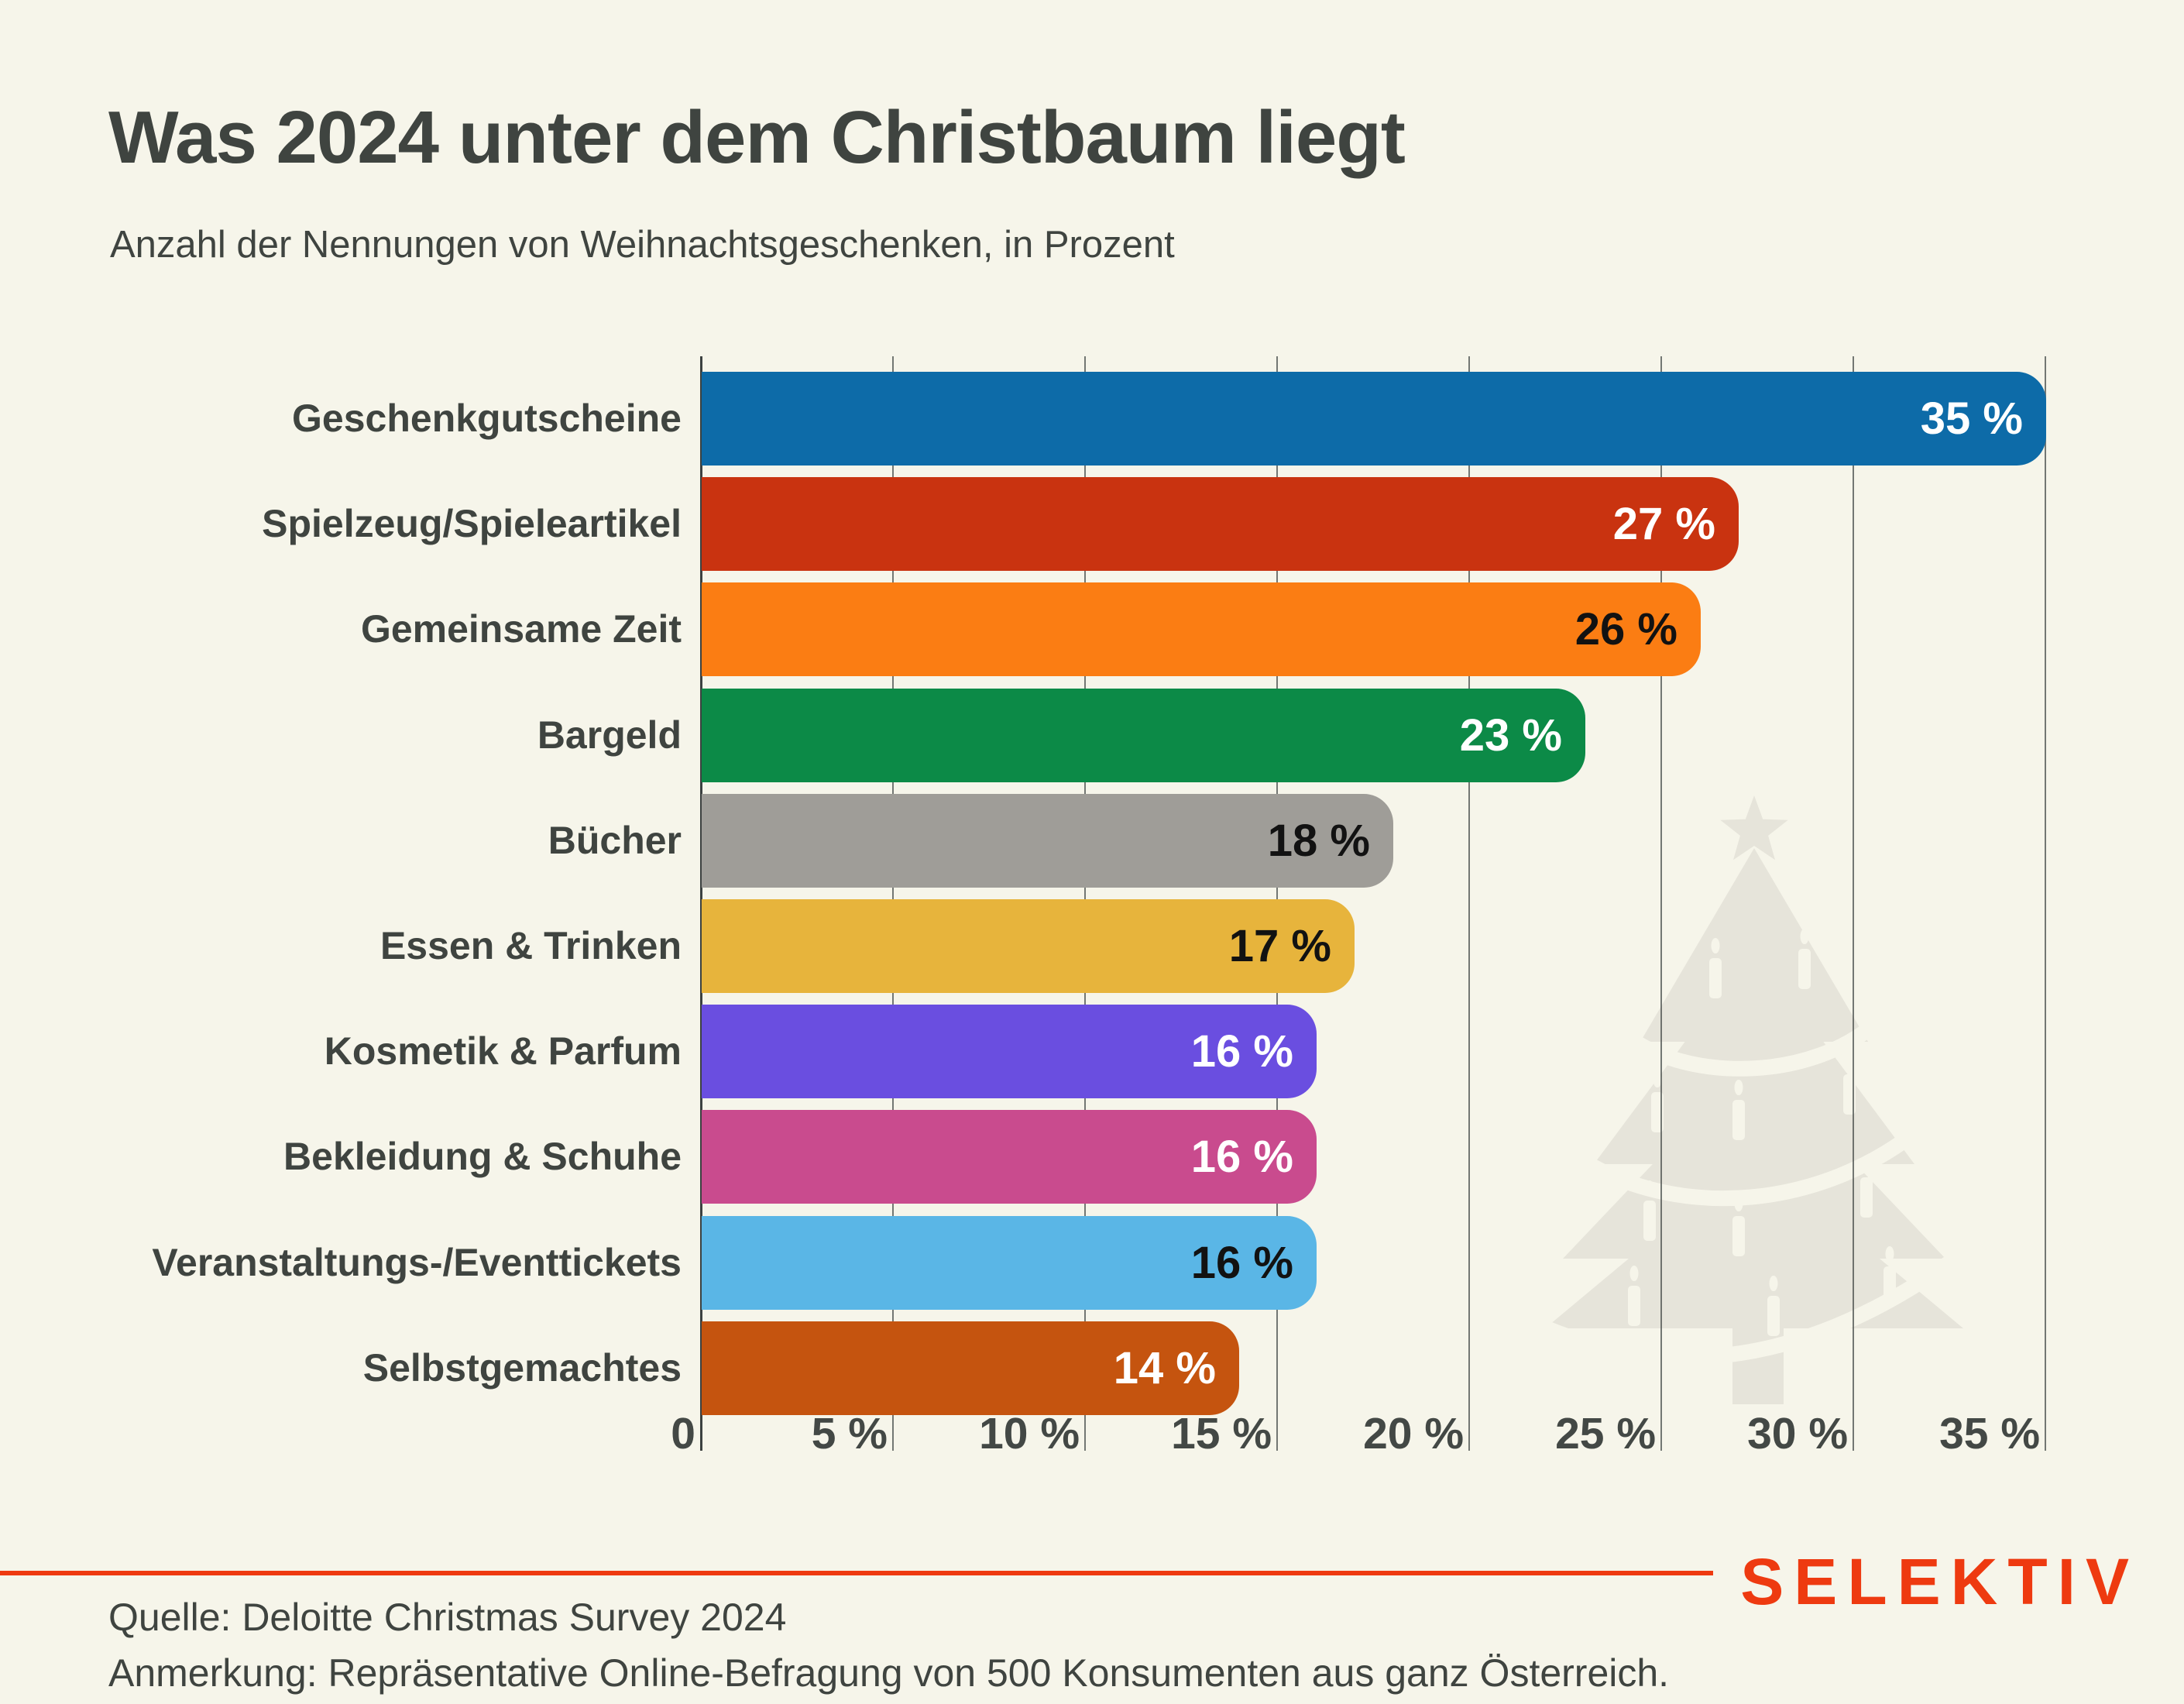 The height and width of the screenshot is (1704, 2184). What do you see at coordinates (1940, 1581) in the screenshot?
I see `selektiv-logo: SELEKTIV` at bounding box center [1940, 1581].